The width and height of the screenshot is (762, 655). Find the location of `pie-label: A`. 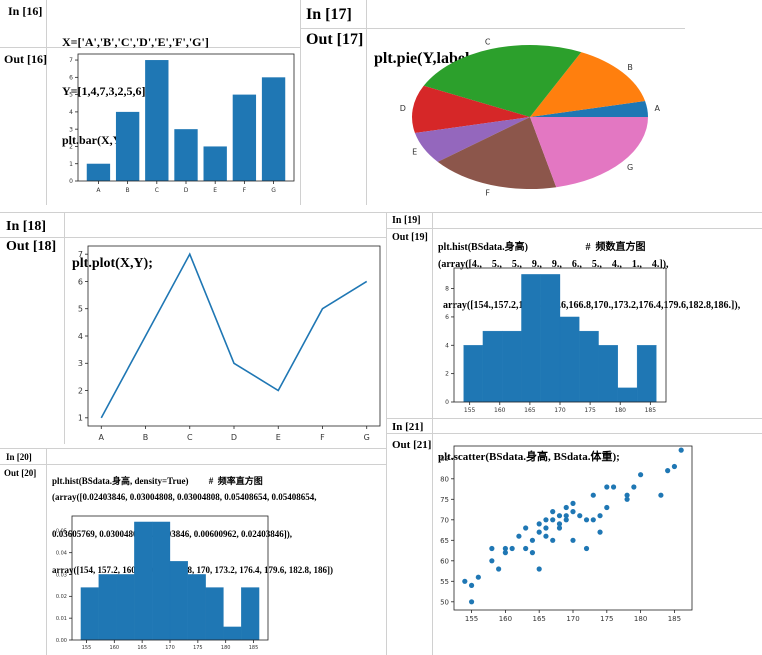

pie-label: A is located at coordinates (657, 108).